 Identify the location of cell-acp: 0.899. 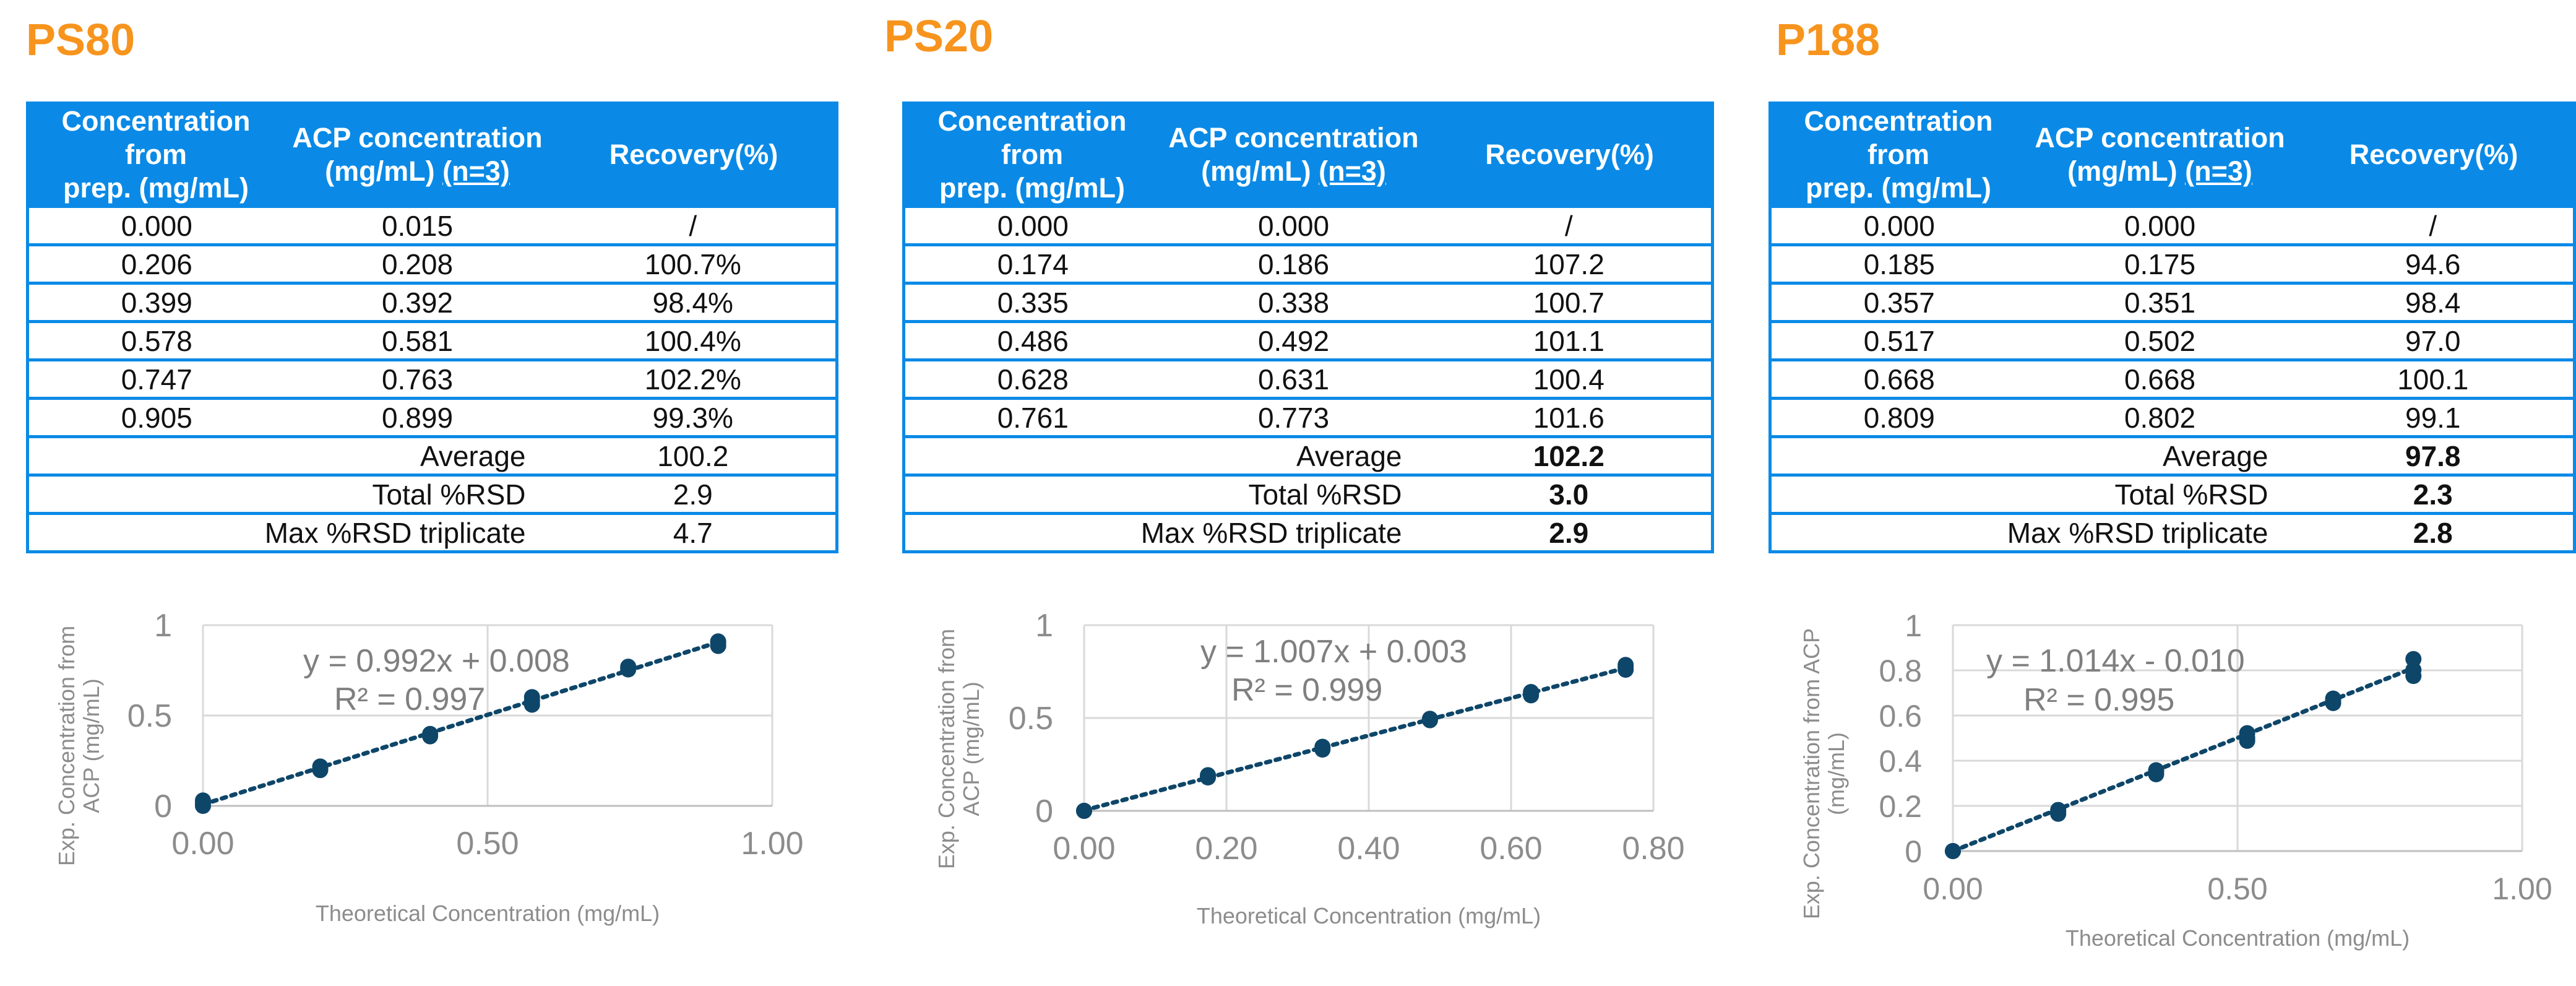
(417, 418).